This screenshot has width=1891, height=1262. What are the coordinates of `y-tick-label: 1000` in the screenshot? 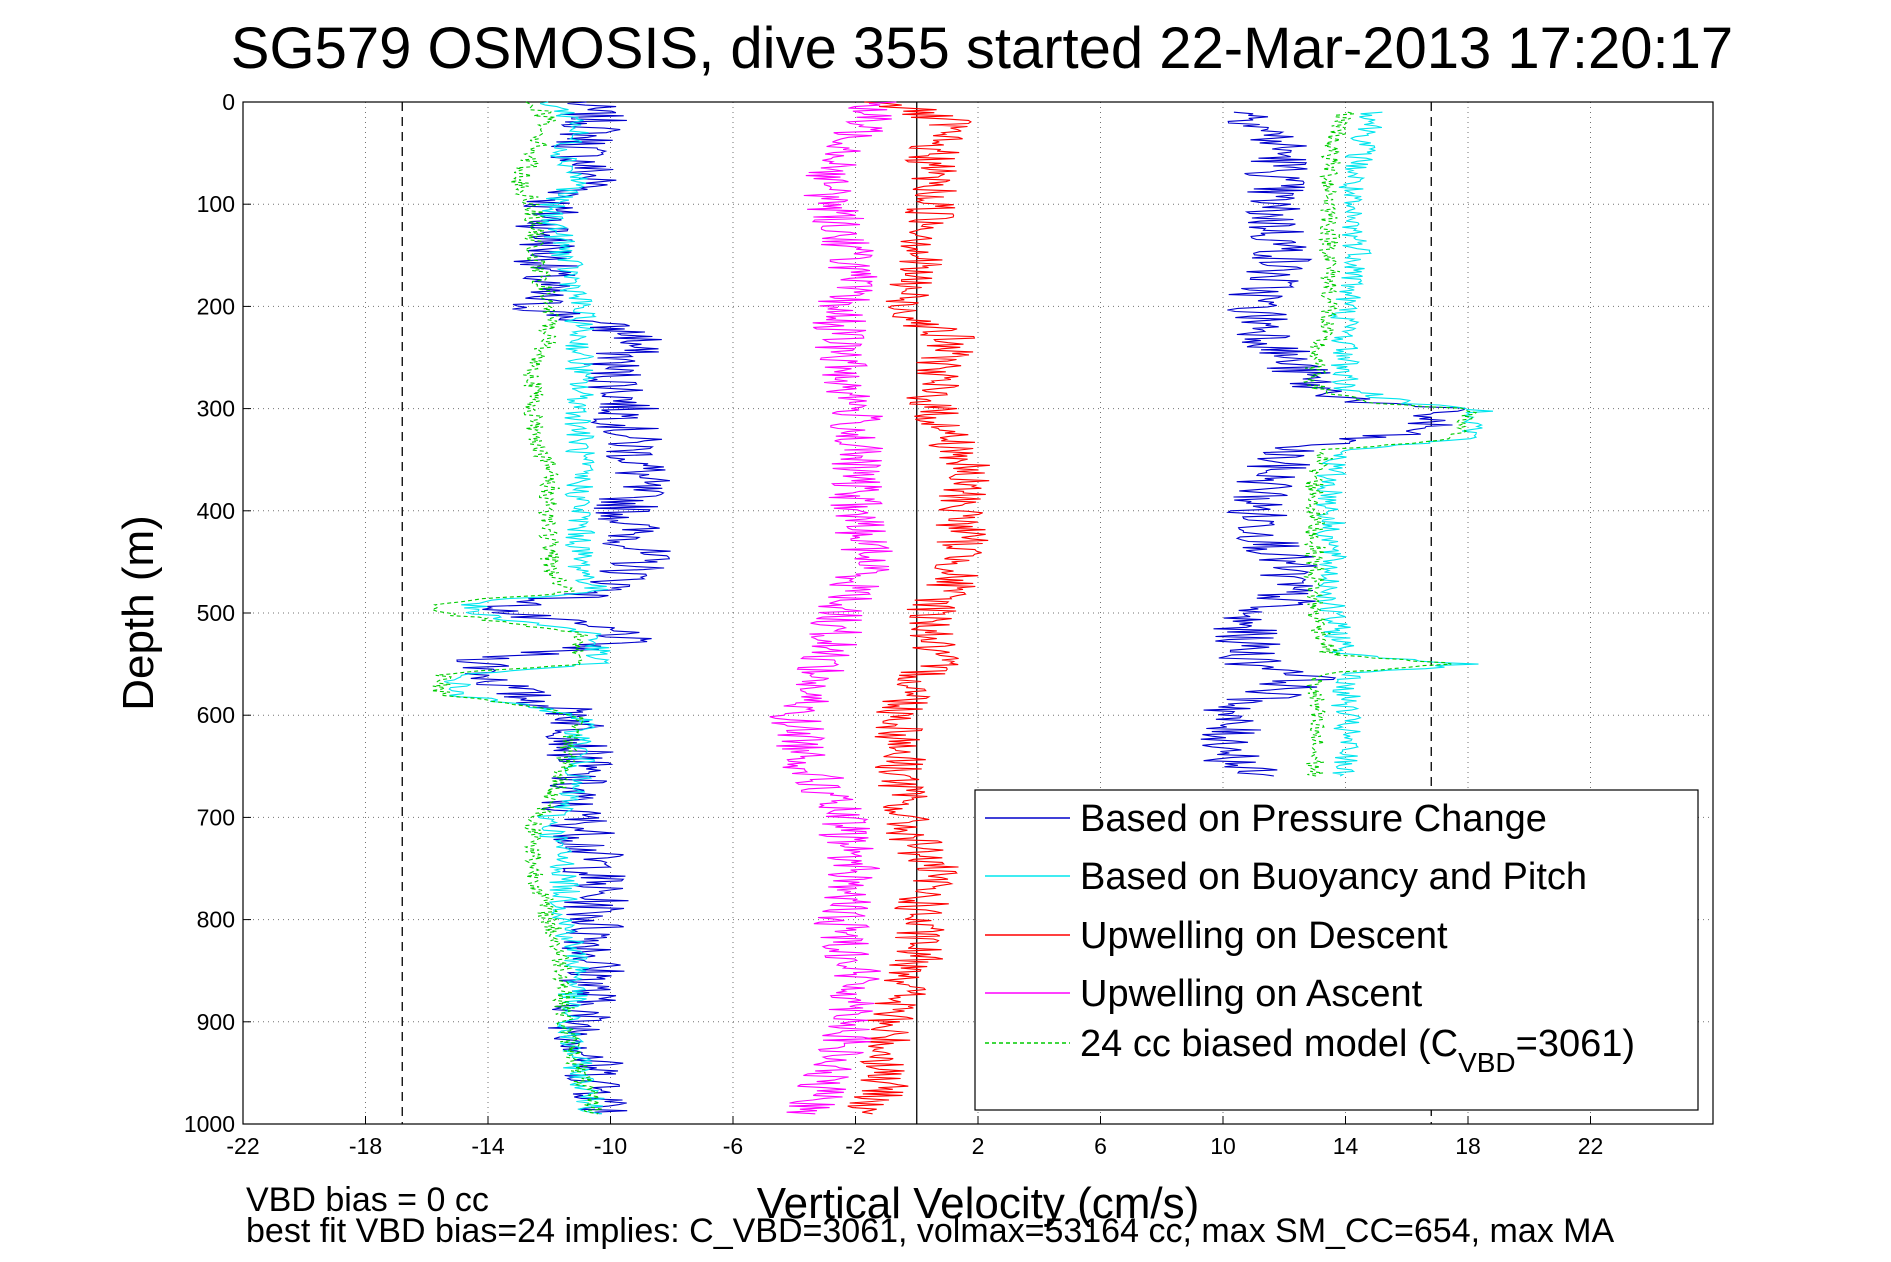 It's located at (209, 1124).